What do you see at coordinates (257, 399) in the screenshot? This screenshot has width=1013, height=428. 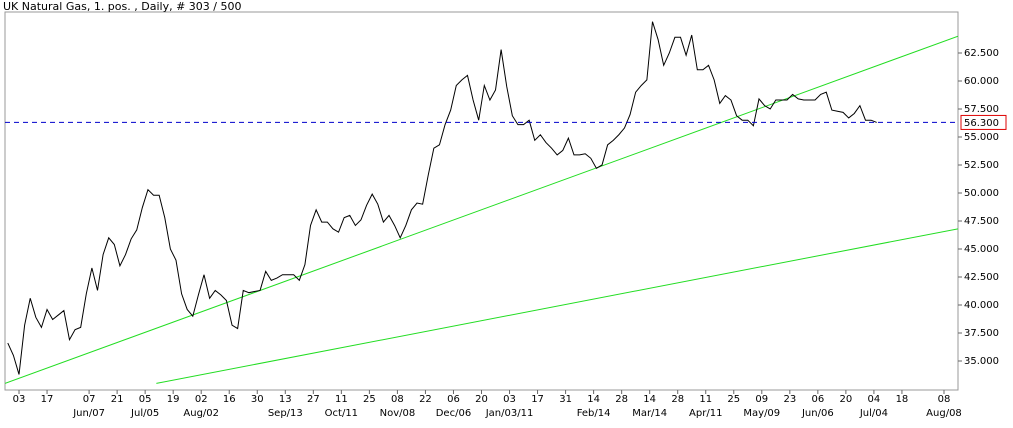 I see `x-tick-label: 30` at bounding box center [257, 399].